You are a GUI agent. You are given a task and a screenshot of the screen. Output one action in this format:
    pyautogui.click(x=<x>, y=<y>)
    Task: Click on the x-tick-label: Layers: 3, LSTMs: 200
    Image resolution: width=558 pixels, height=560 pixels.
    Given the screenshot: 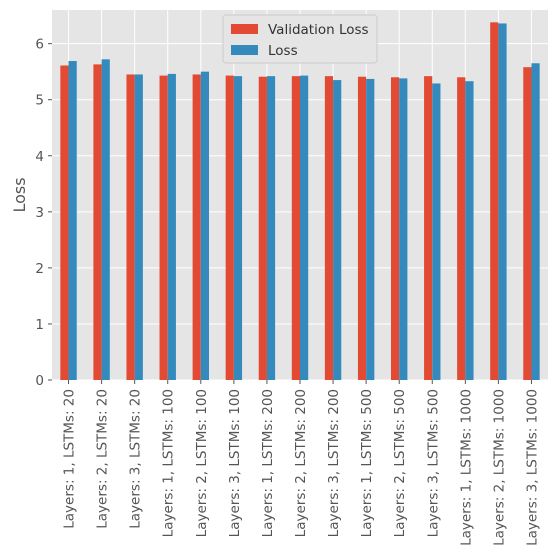 What is the action you would take?
    pyautogui.click(x=334, y=463)
    